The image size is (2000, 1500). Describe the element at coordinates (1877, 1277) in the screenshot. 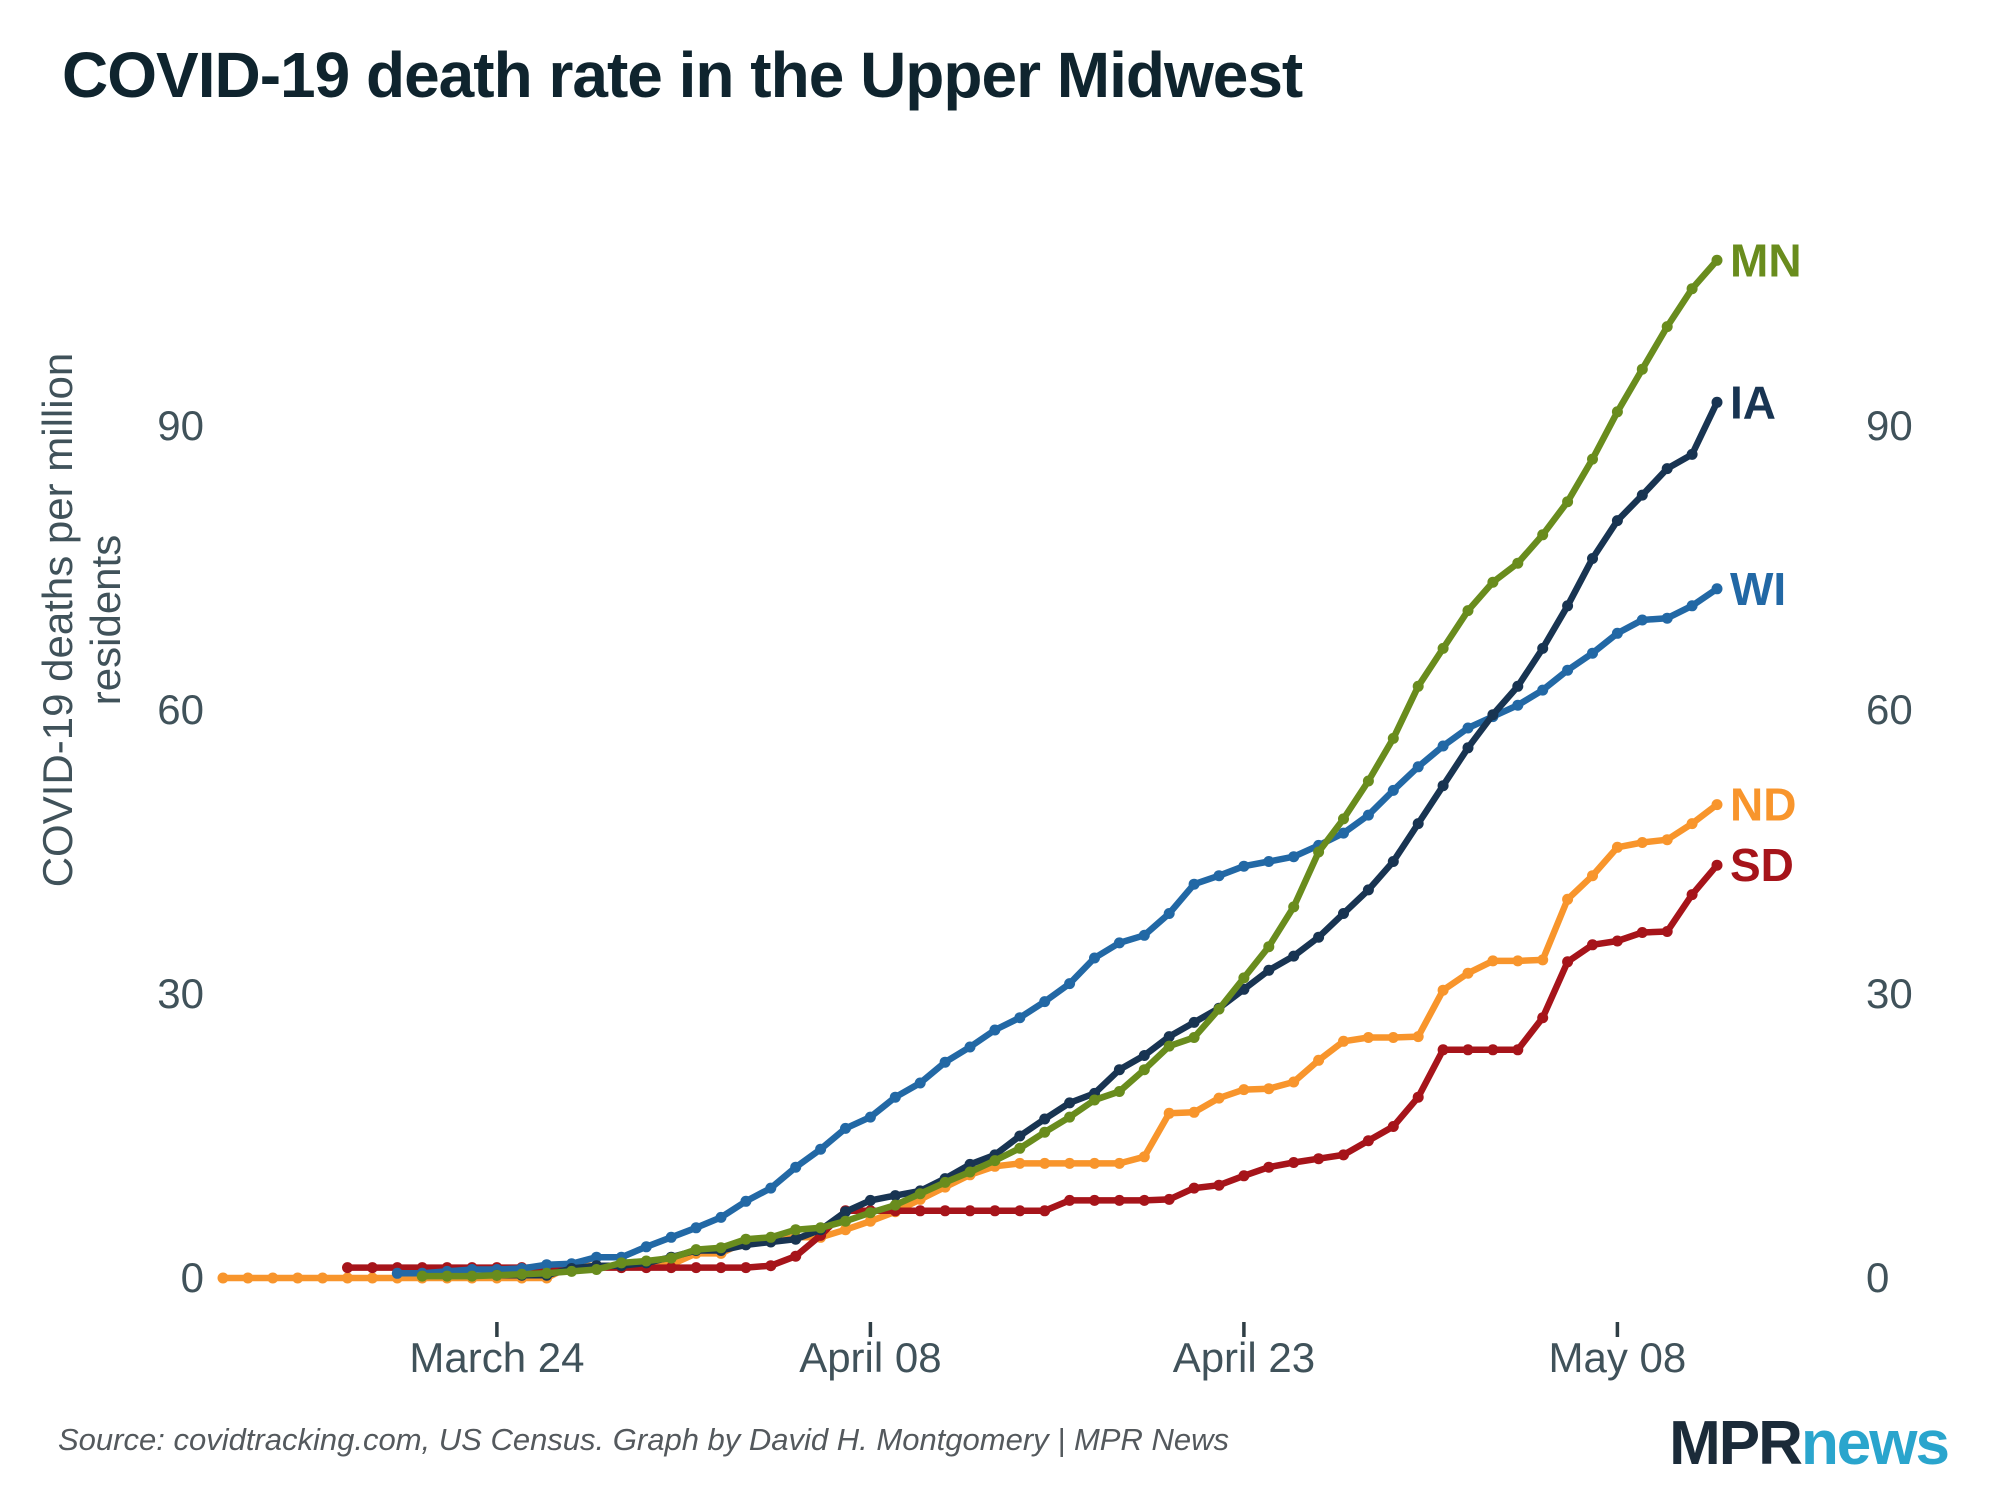

I see `y-tick-label-right: 0` at that location.